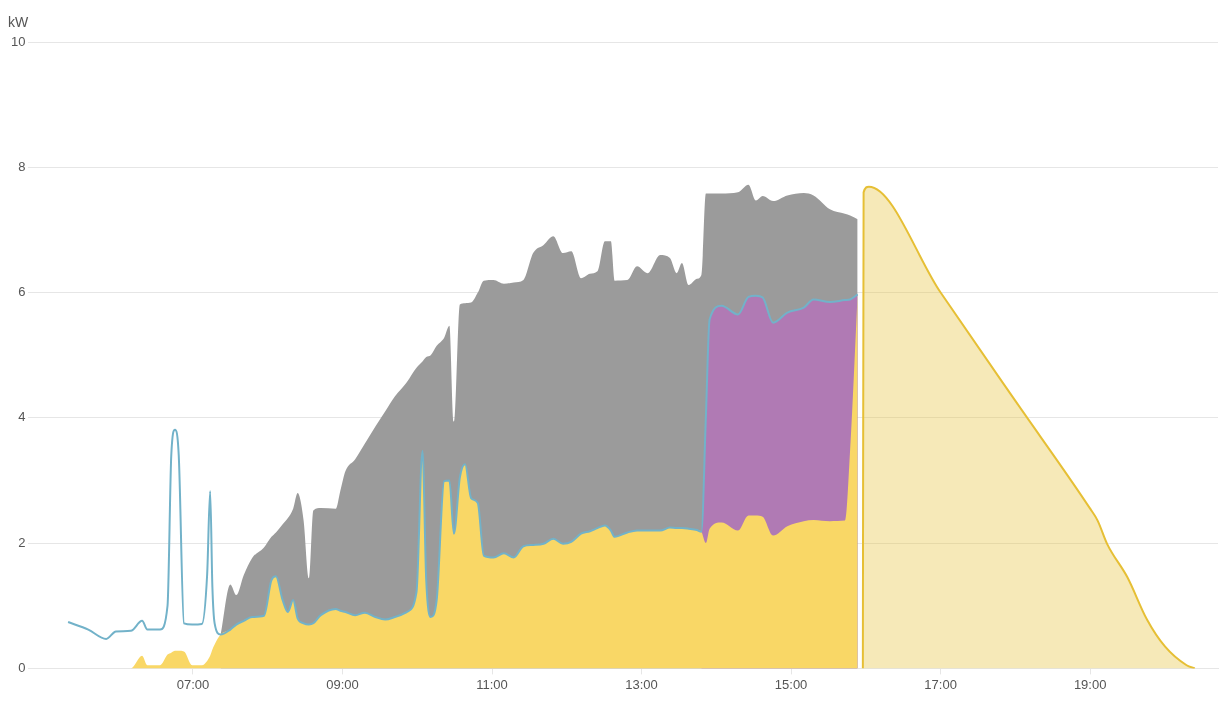  I want to click on y-tick-label: 0, so click(22, 667).